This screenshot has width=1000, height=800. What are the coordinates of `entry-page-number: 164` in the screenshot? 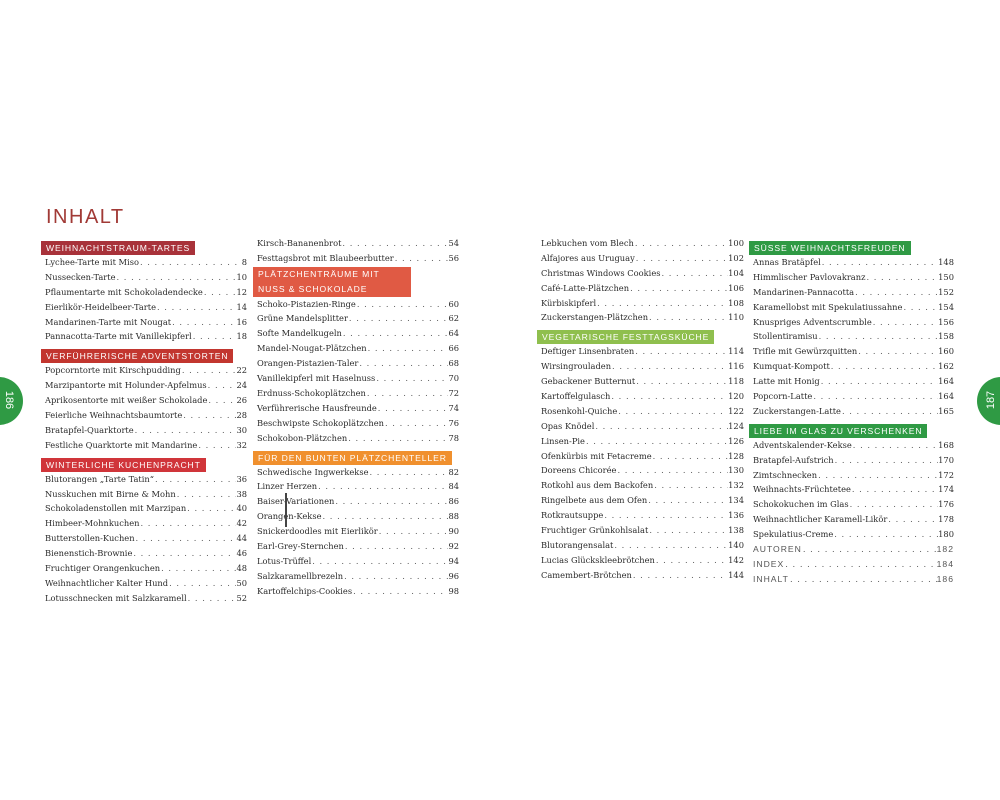 It's located at (946, 396).